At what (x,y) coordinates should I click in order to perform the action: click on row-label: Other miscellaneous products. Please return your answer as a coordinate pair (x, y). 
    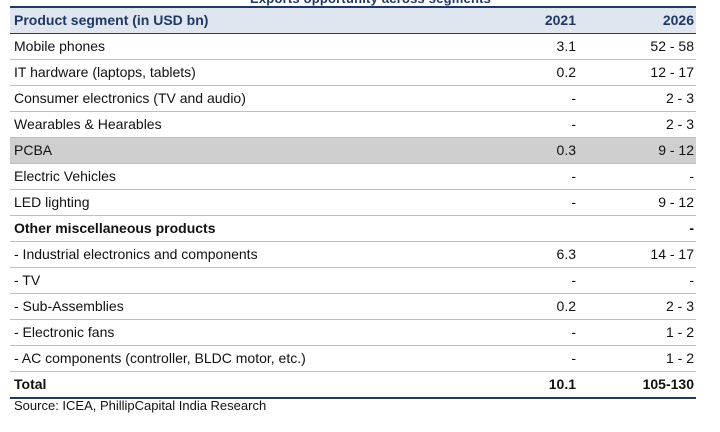
    Looking at the image, I should click on (235, 228).